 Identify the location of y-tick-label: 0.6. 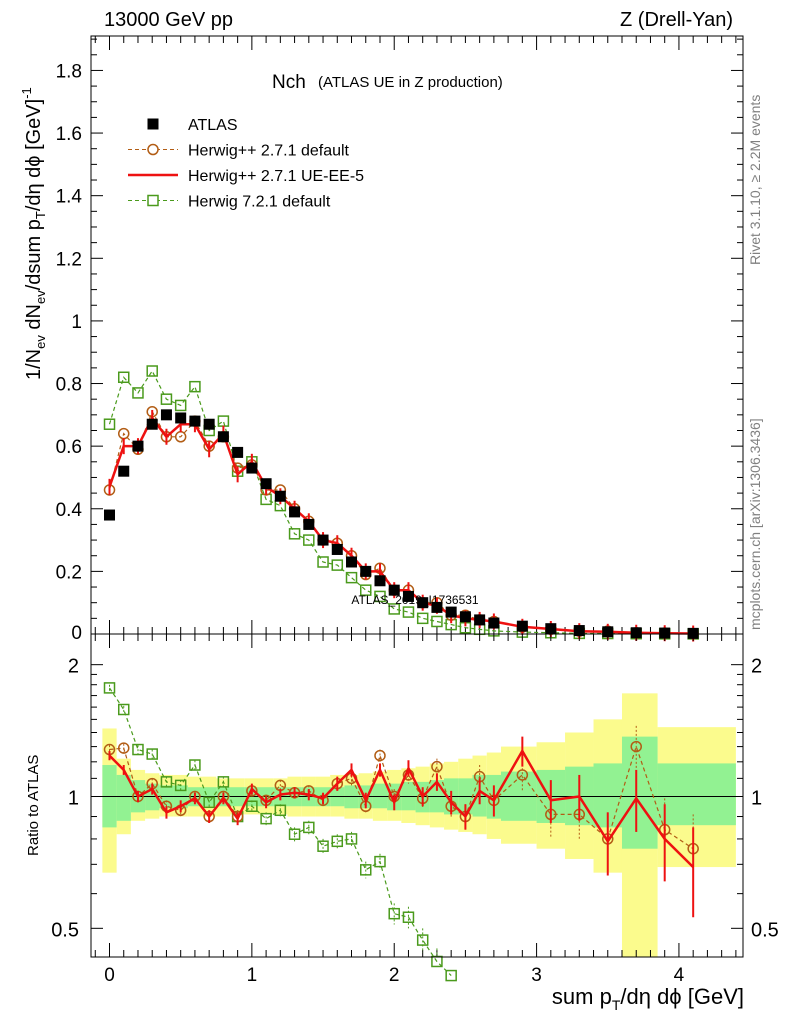
(69, 447).